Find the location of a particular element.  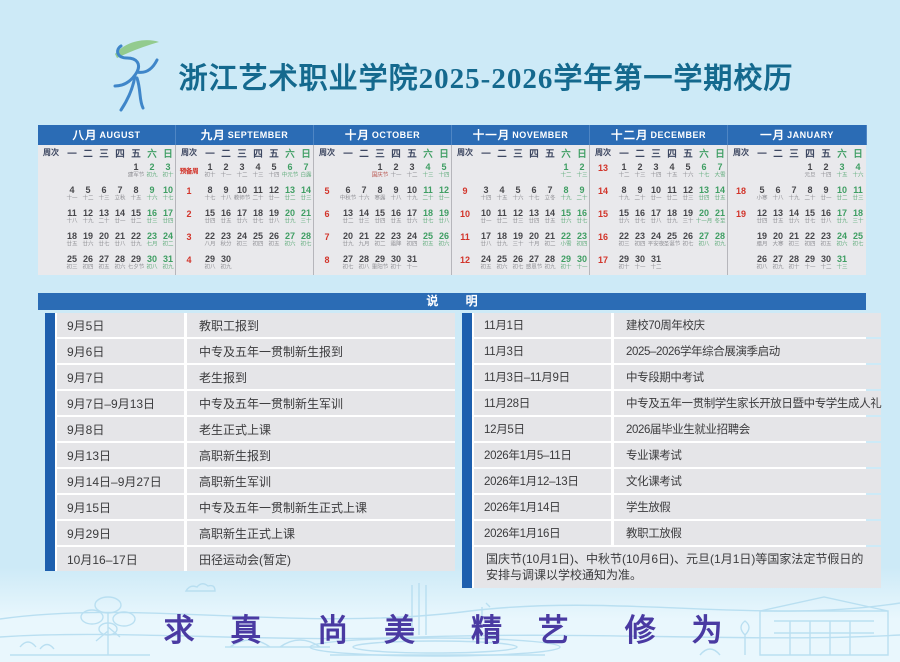

week-row: 13 1 十二 2 十三 3 十四 4 十五 5 十六 6 十七 7 大雪 is located at coordinates (658, 171).